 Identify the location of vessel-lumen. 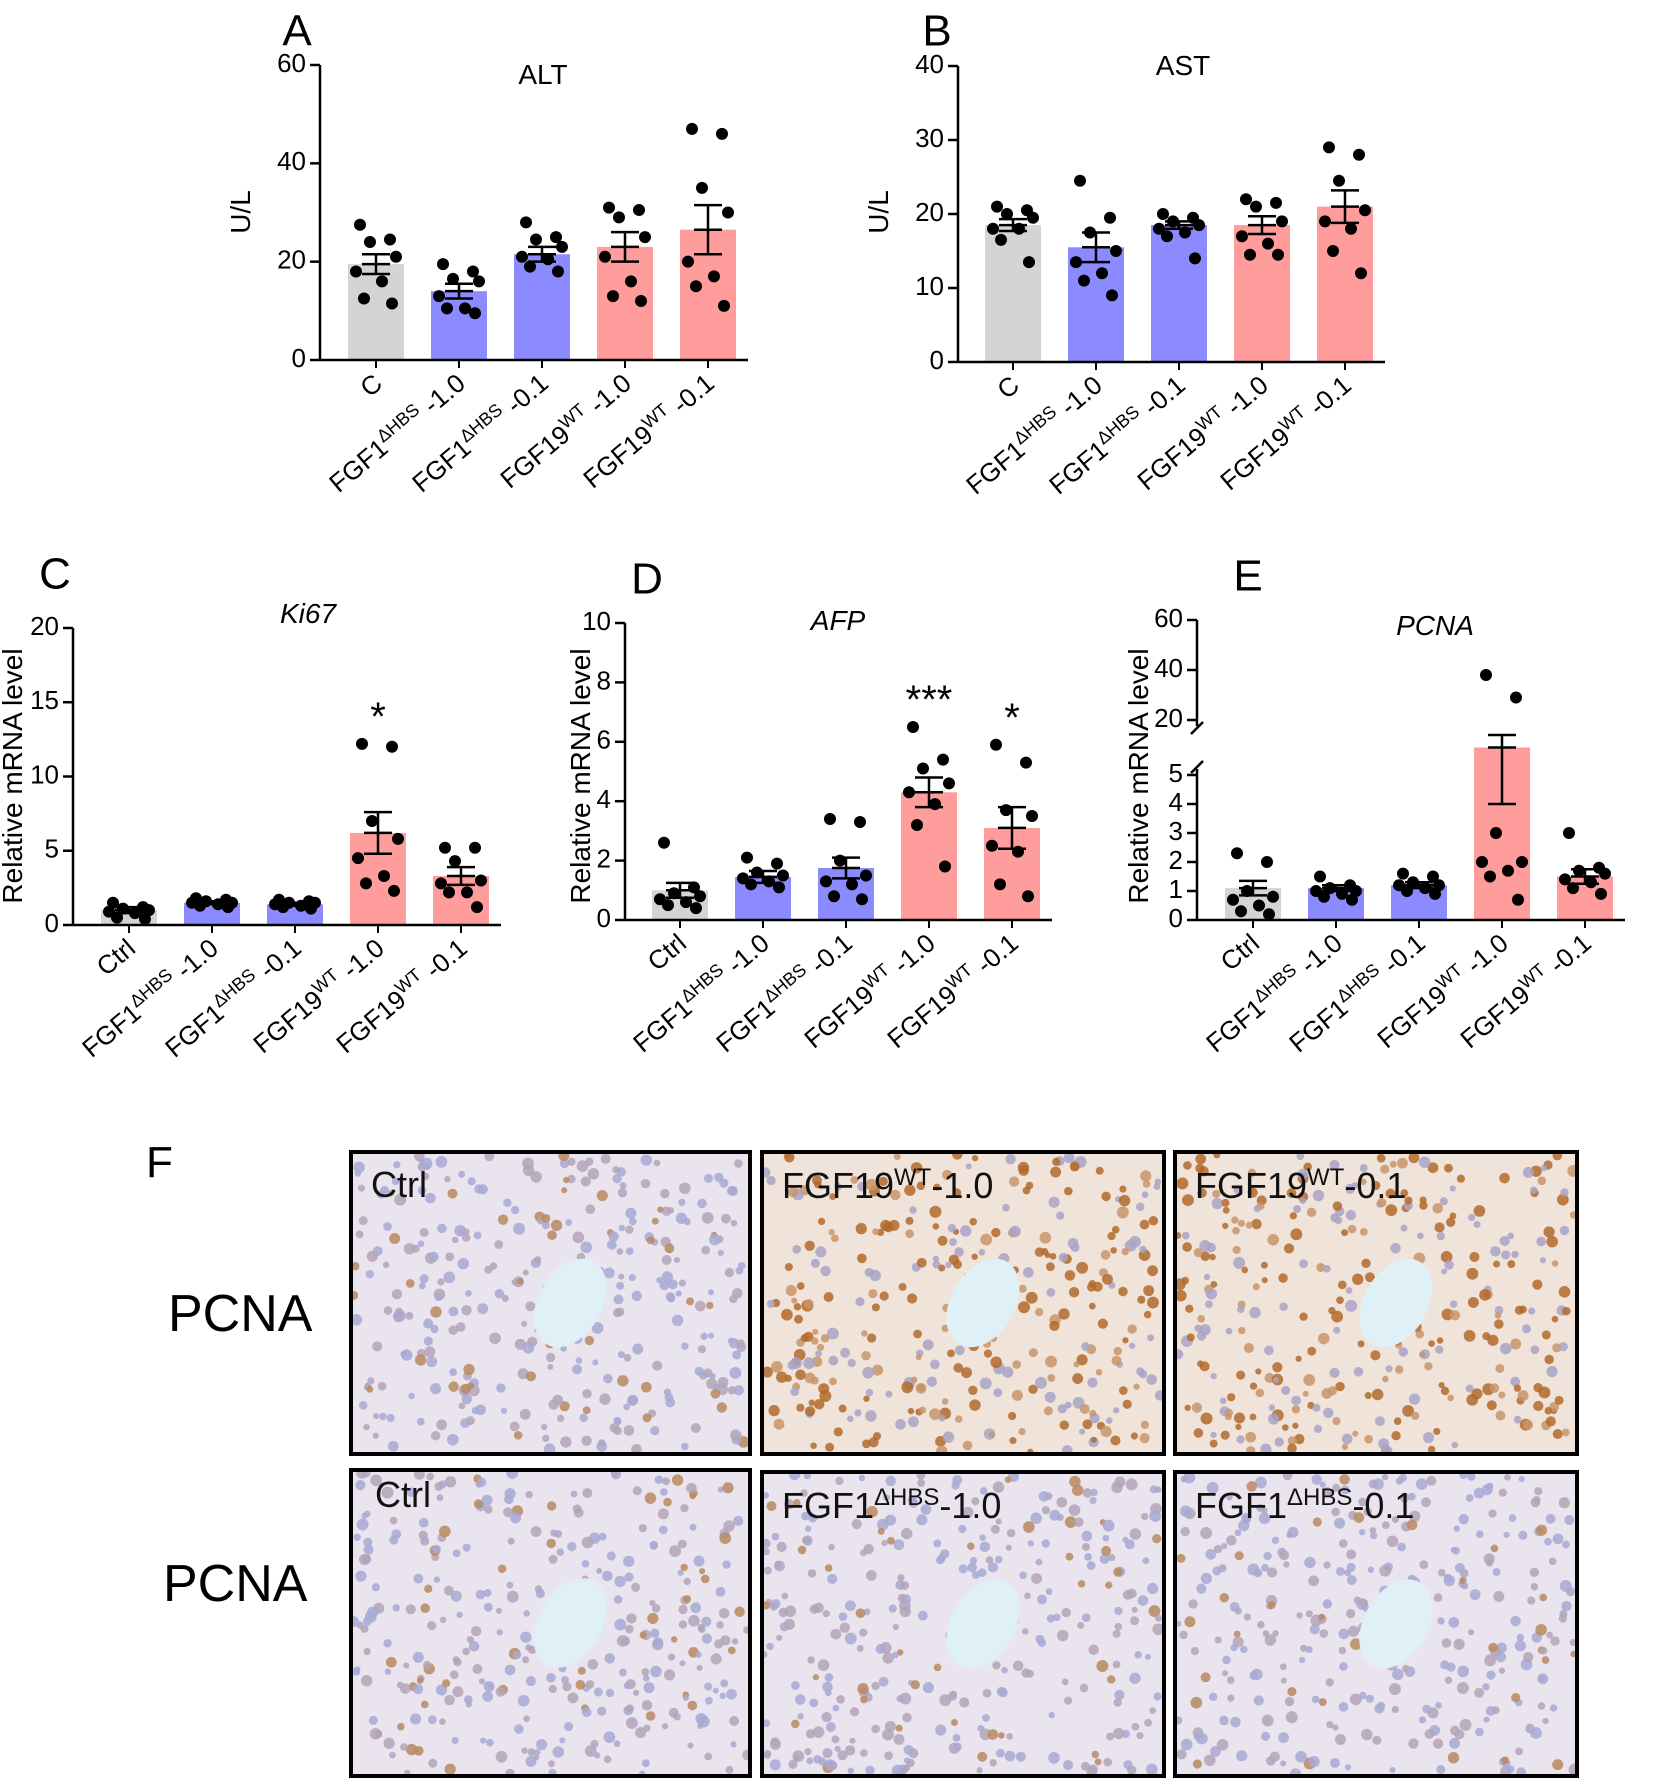
(1396, 1303).